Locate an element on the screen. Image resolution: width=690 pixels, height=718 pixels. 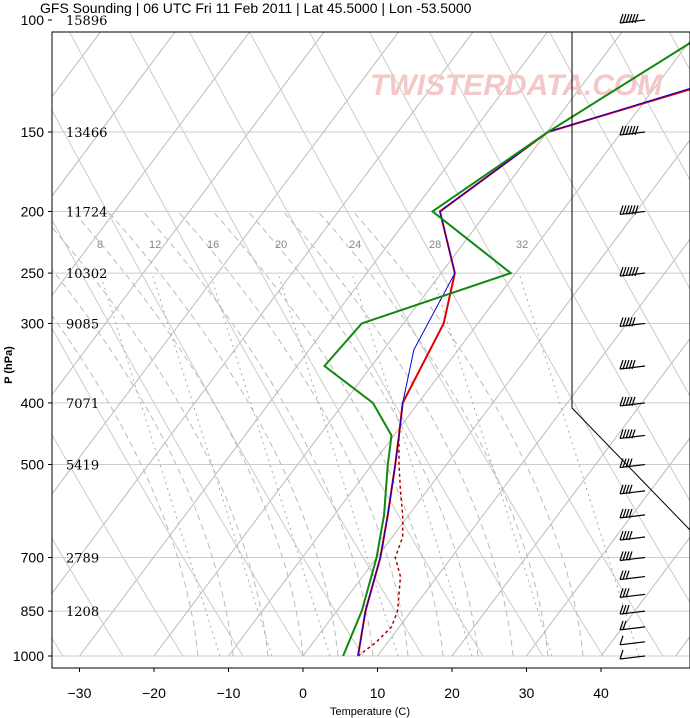
x-tick-label: 0 is located at coordinates (303, 693).